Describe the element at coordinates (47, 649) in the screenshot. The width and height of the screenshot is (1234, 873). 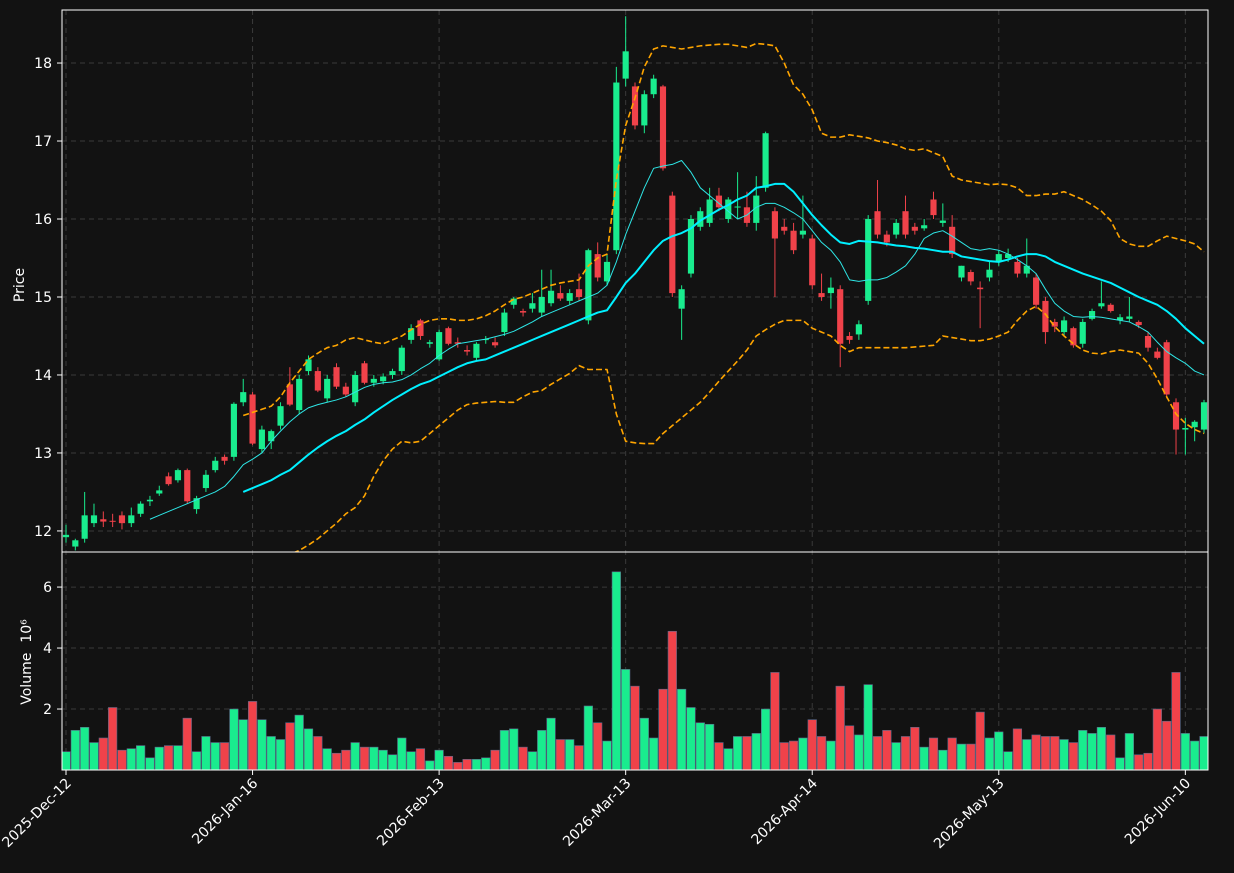
I see `y-tick-label: 4` at that location.